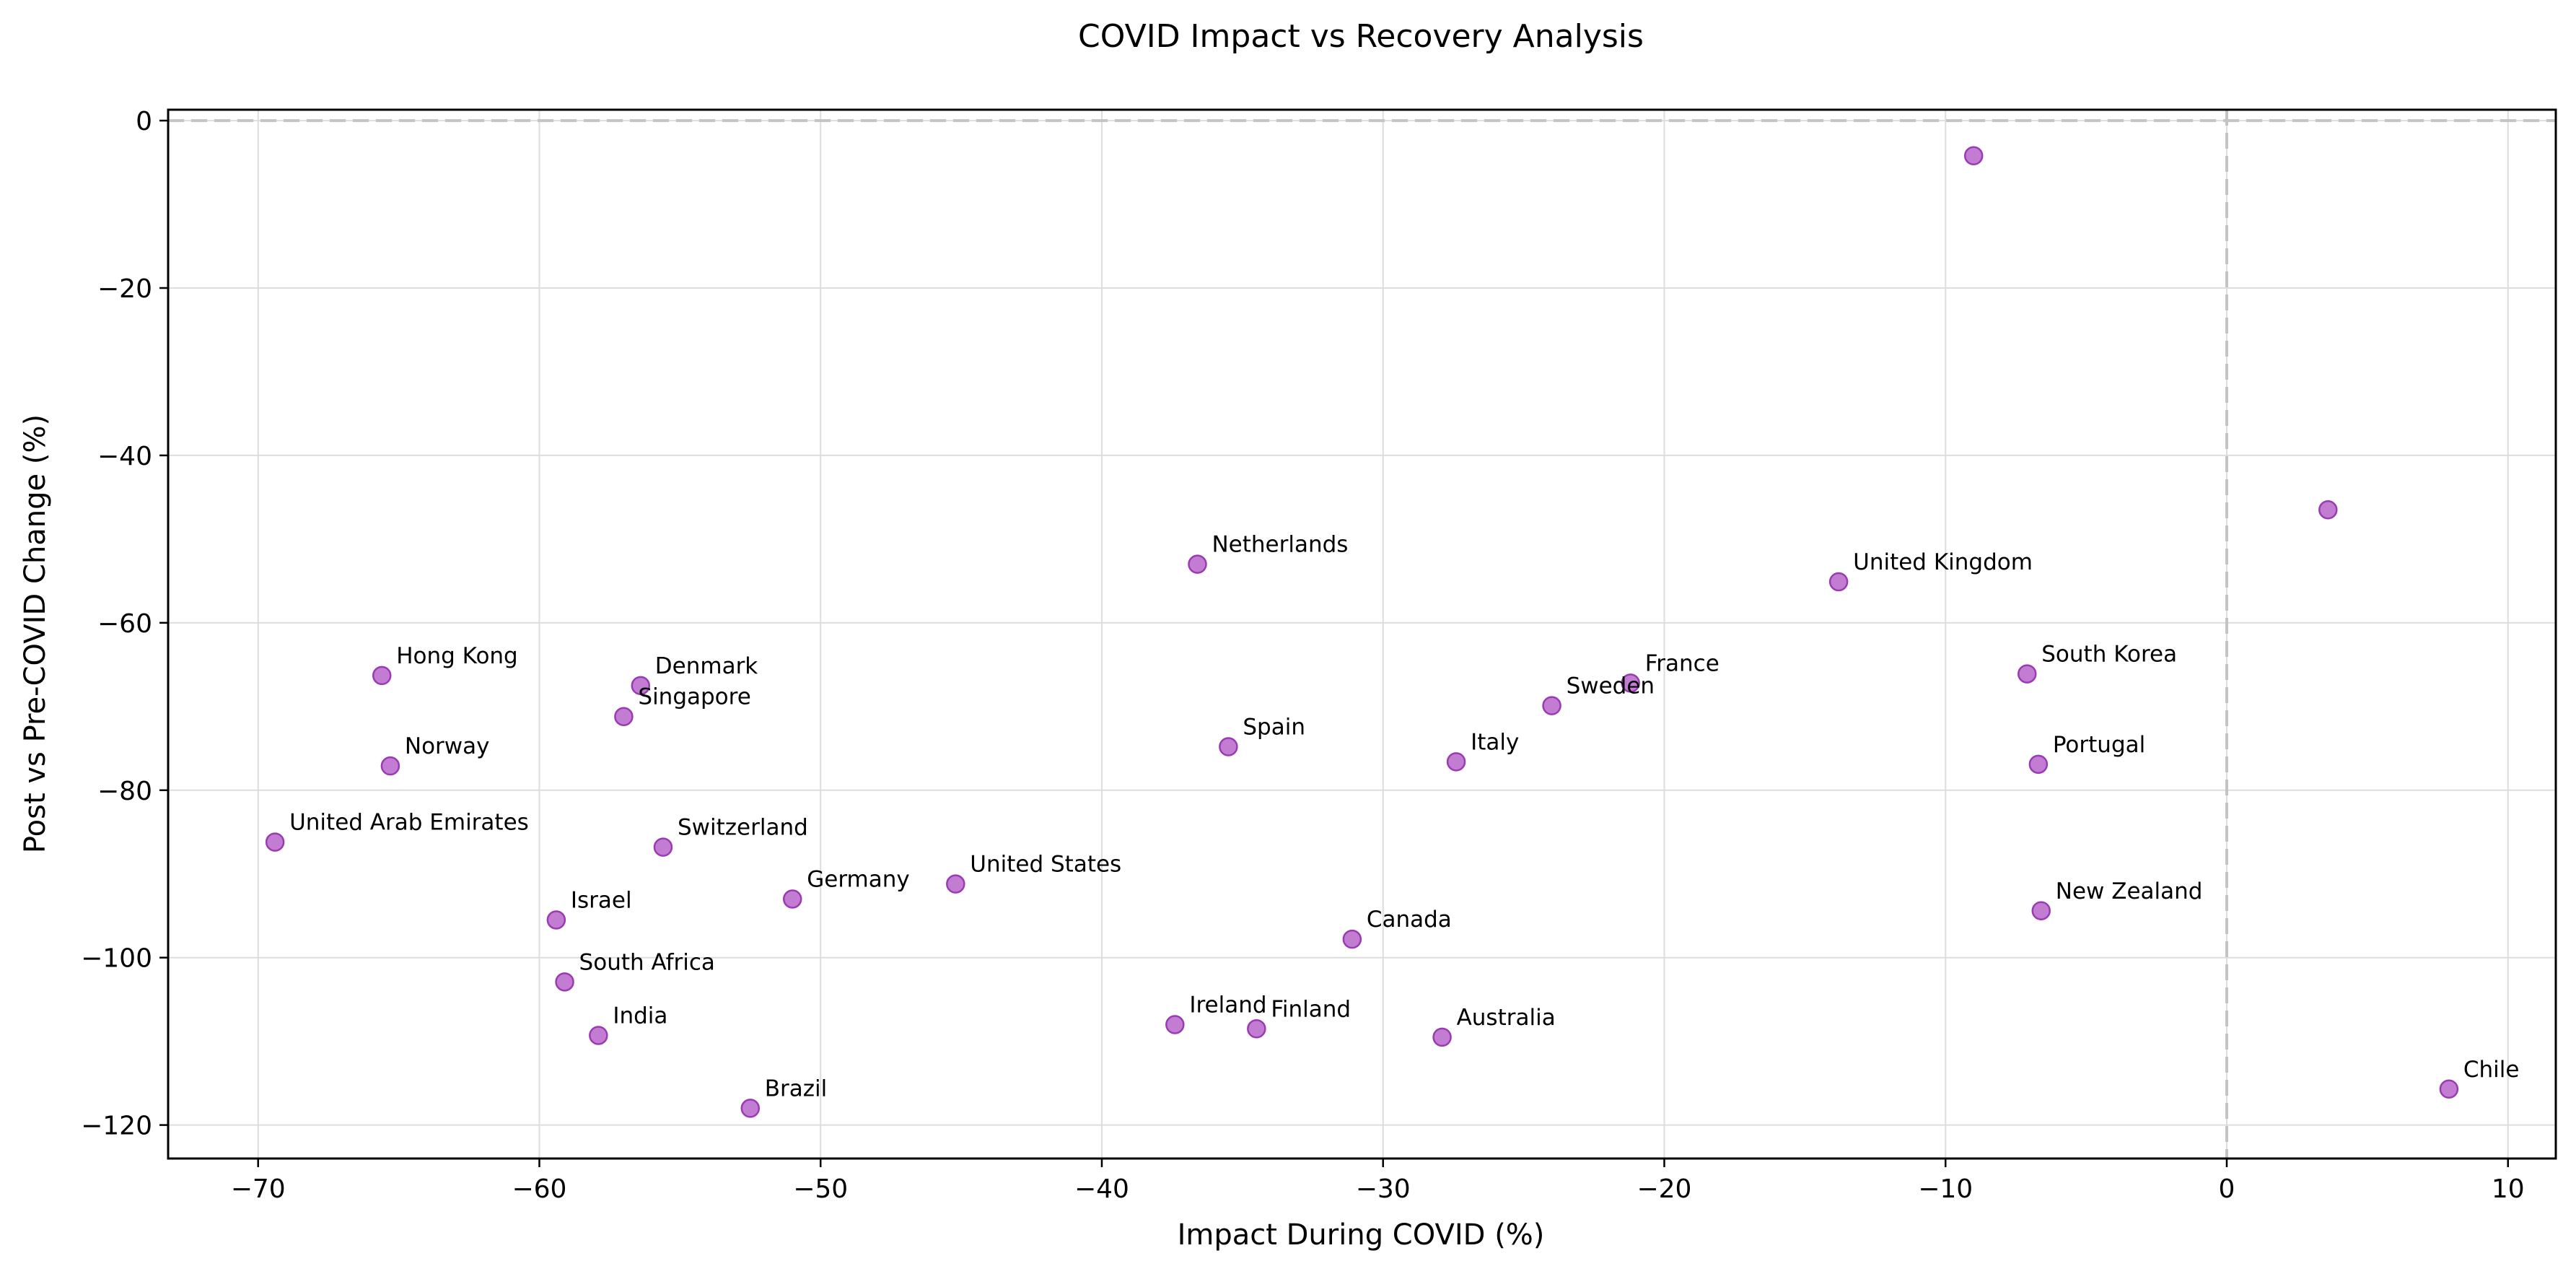 This screenshot has height=1274, width=2576. Describe the element at coordinates (1274, 727) in the screenshot. I see `data-point-label: Spain` at that location.